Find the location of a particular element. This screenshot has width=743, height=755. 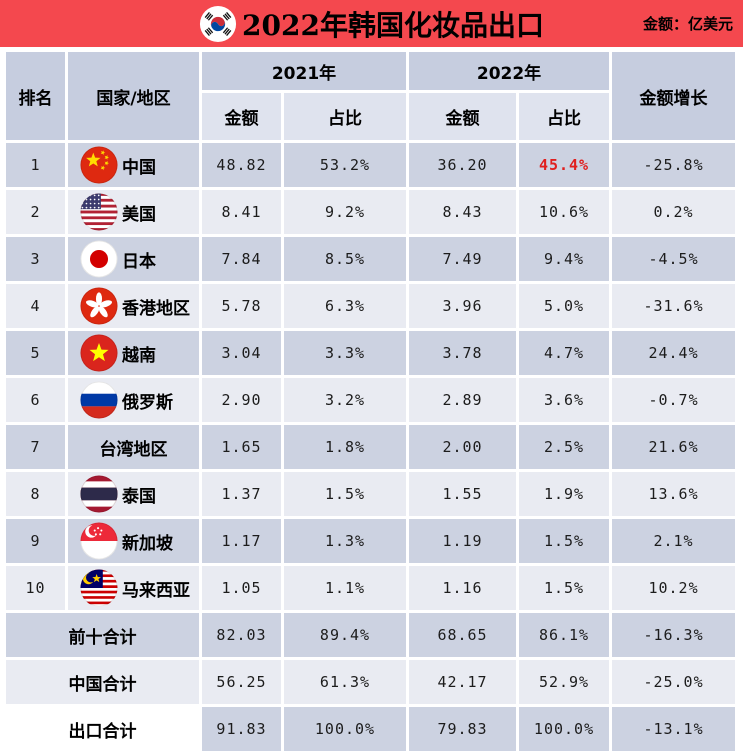

hongkong-flag-icon is located at coordinates (99, 306).